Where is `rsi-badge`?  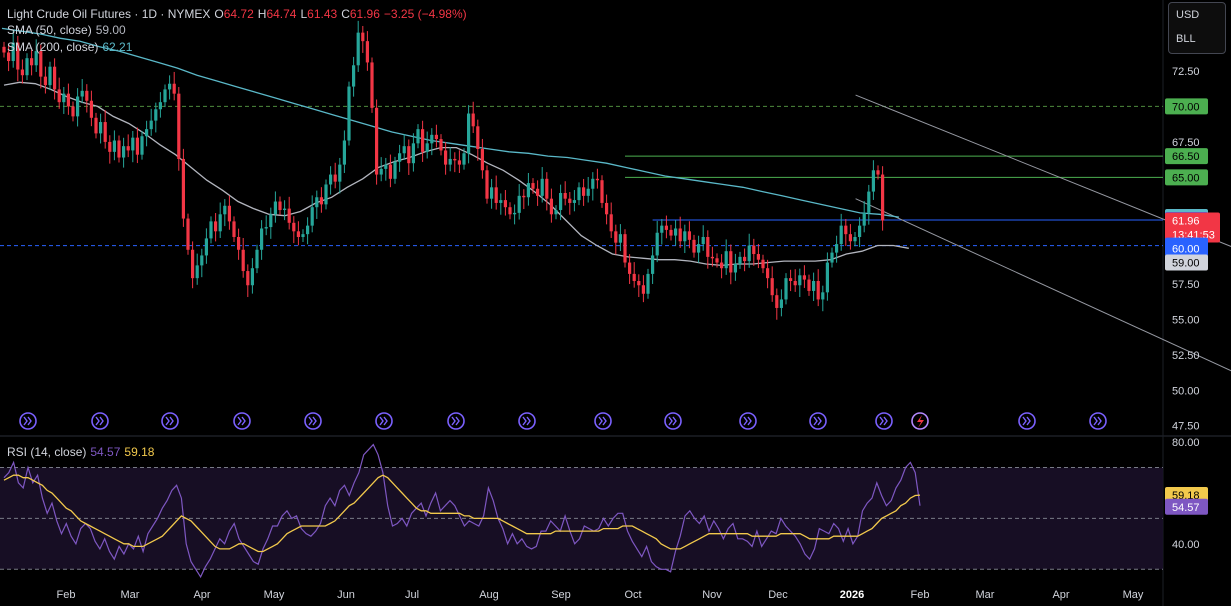
rsi-badge is located at coordinates (1186, 506).